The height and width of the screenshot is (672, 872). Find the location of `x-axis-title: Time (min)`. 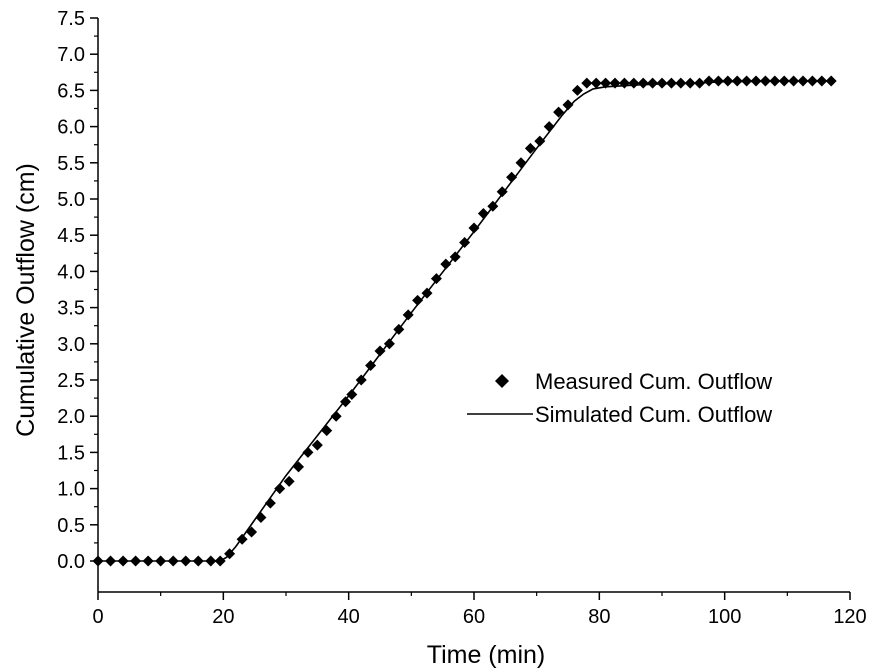

x-axis-title: Time (min) is located at coordinates (486, 655).